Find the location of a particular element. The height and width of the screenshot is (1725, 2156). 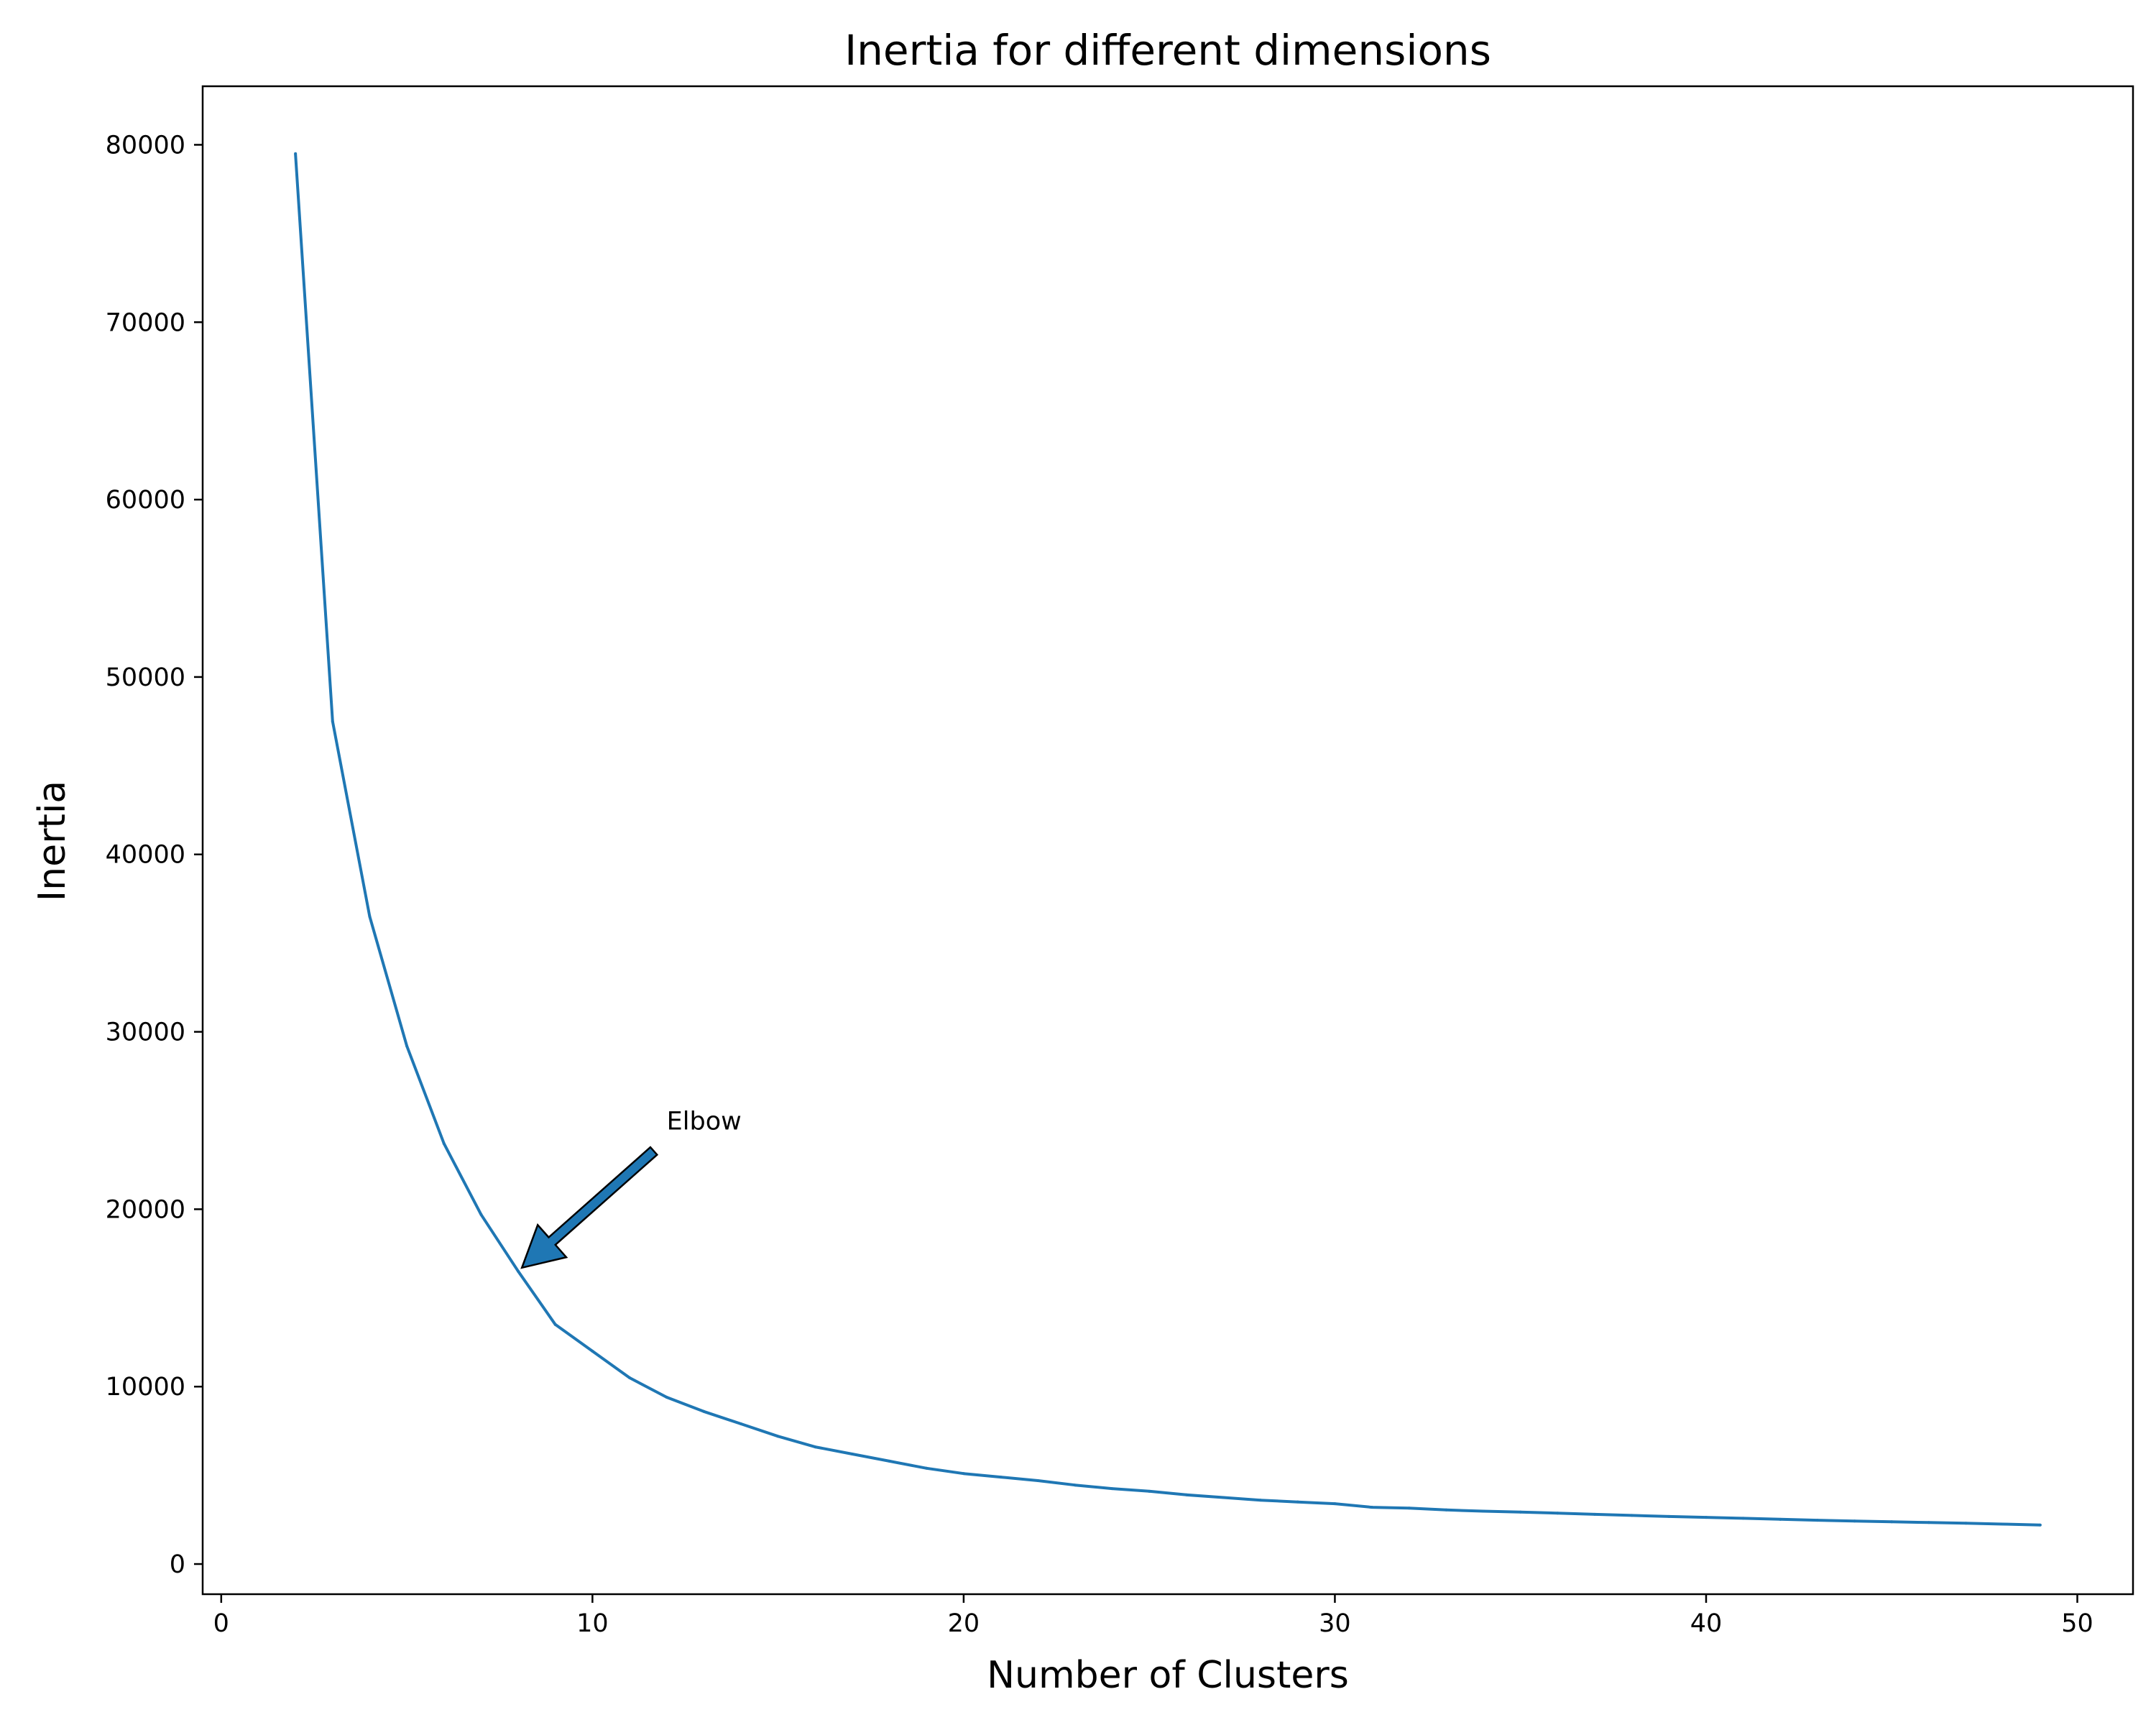

y-tick-label: 50000 is located at coordinates (145, 677).